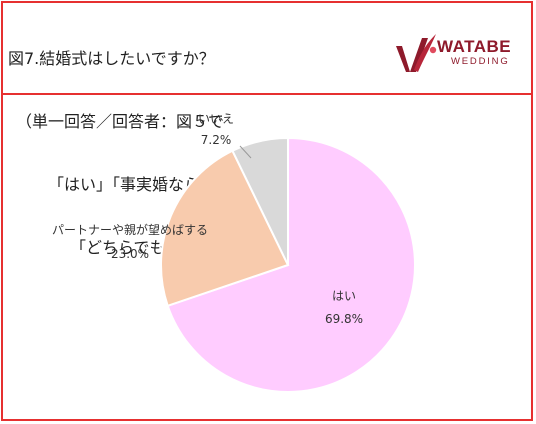 Image resolution: width=536 pixels, height=424 pixels. What do you see at coordinates (111, 58) in the screenshot?
I see `title-line-1: 図7.結婚式はしたいですか？` at bounding box center [111, 58].